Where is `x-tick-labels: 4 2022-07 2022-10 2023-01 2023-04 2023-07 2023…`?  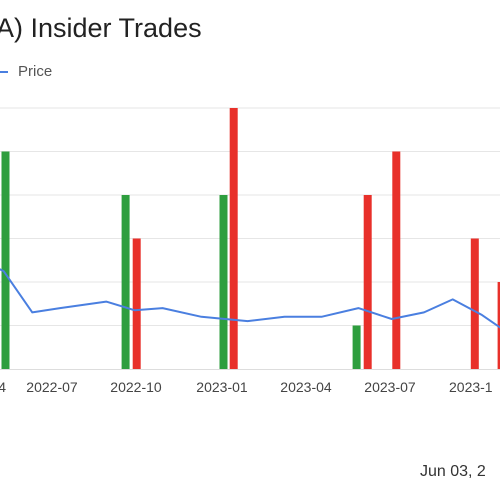 x-tick-labels: 4 2022-07 2022-10 2023-01 2023-04 2023-07 2023… is located at coordinates (246, 387).